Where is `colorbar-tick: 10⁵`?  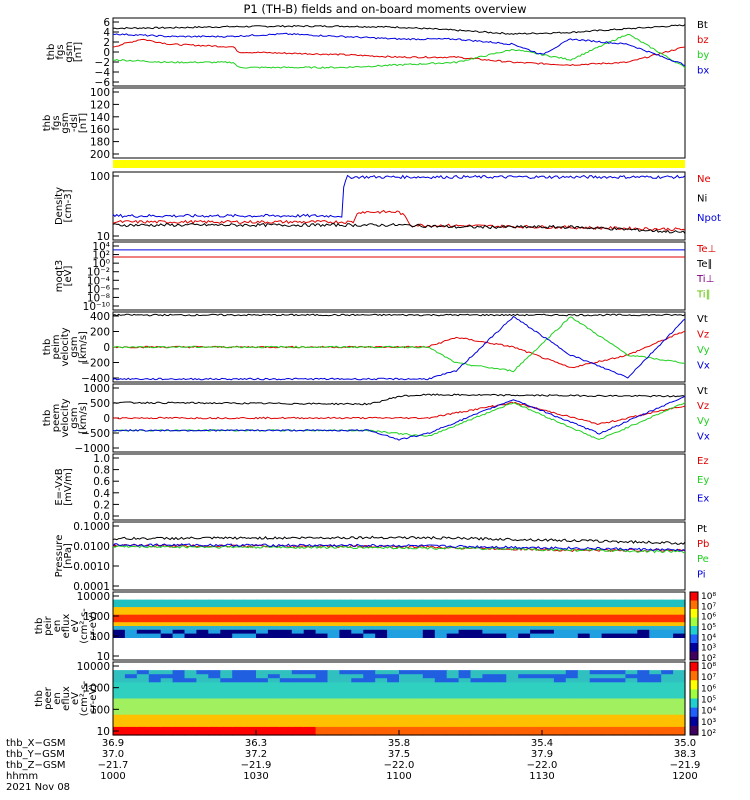 colorbar-tick: 10⁵ is located at coordinates (708, 628).